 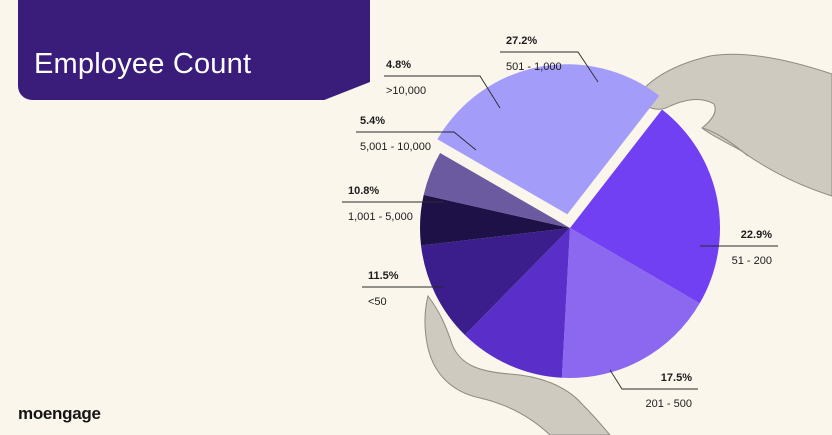 I want to click on slice-category-label: <50, so click(x=377, y=302).